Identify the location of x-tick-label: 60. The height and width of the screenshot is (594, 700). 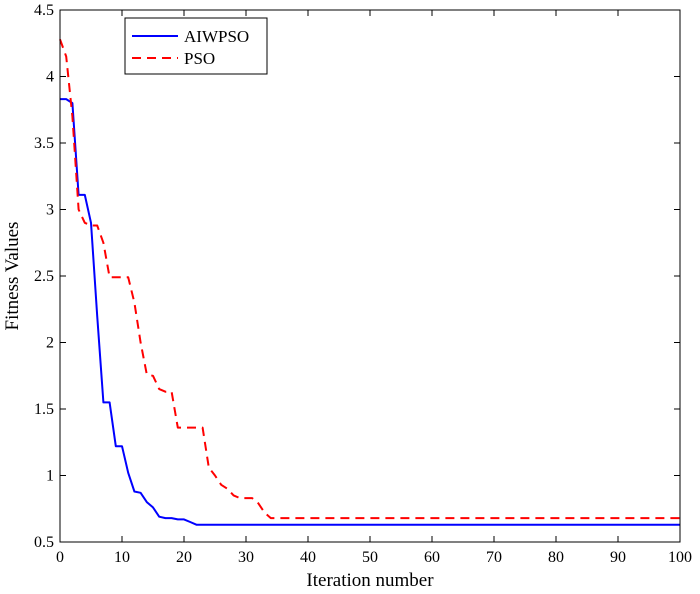
(432, 557).